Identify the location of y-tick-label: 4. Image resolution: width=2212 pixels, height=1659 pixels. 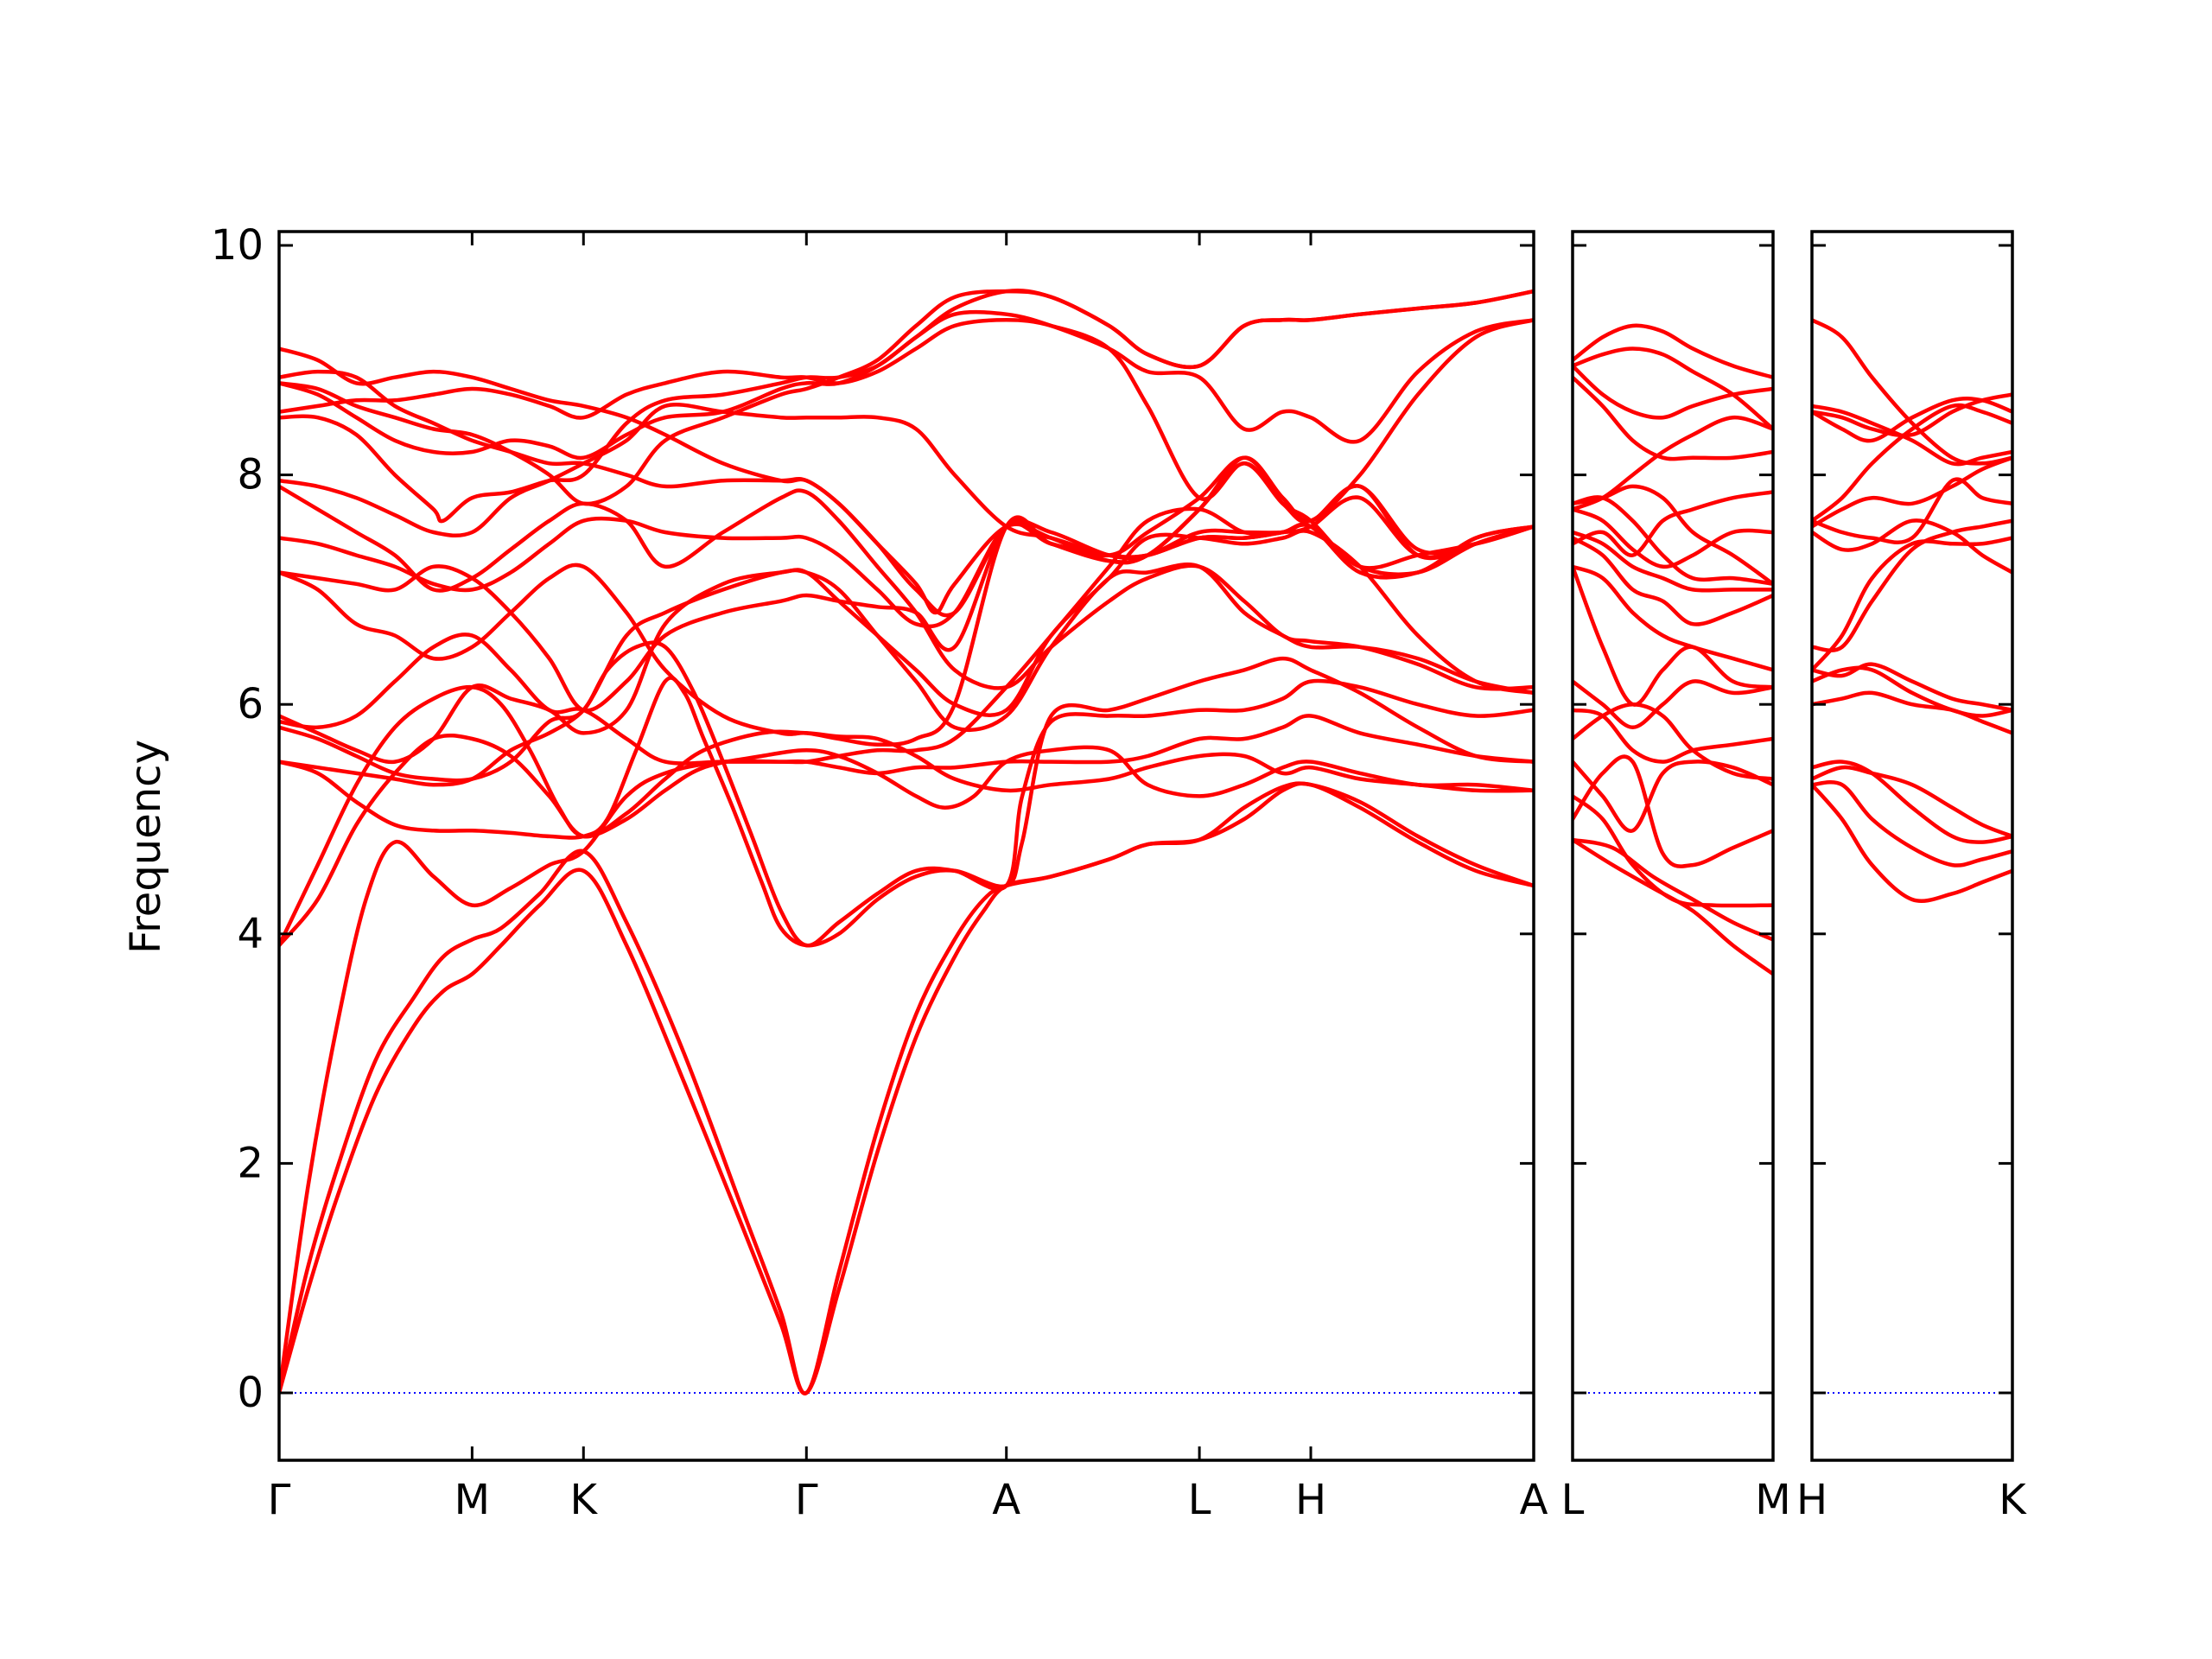
(250, 934).